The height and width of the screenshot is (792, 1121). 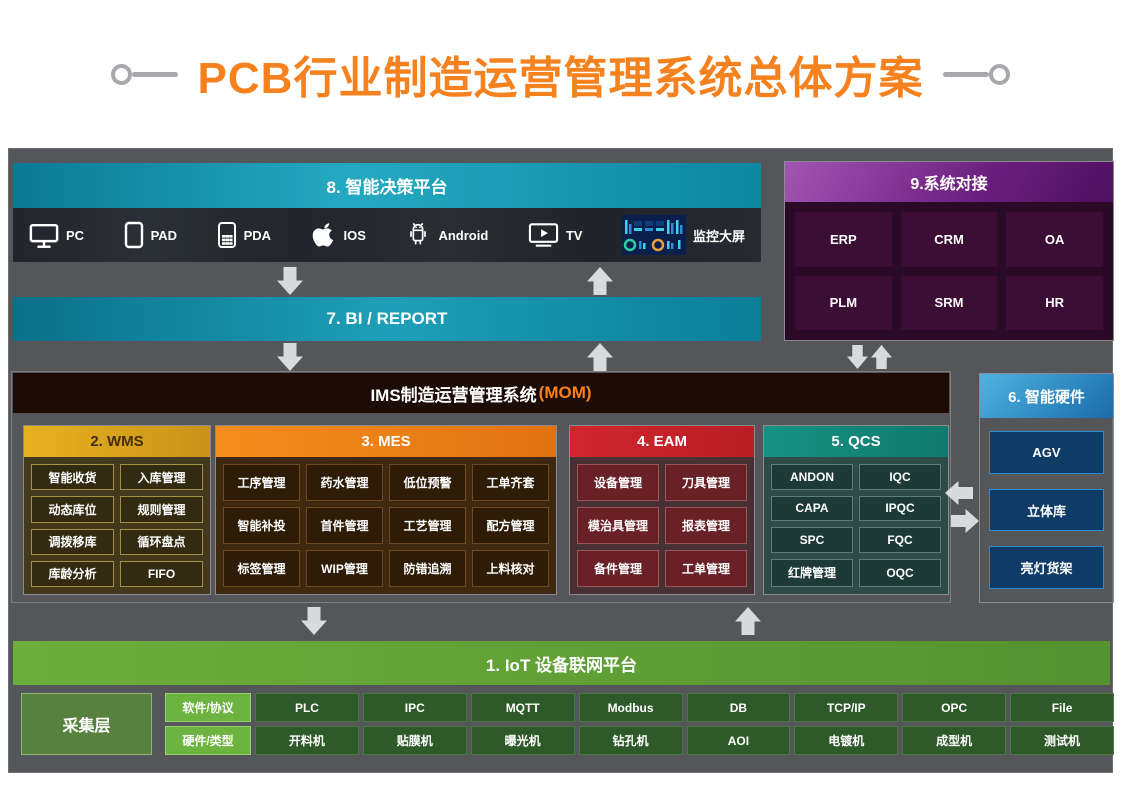 What do you see at coordinates (261, 482) in the screenshot?
I see `mes-item: 工序管理` at bounding box center [261, 482].